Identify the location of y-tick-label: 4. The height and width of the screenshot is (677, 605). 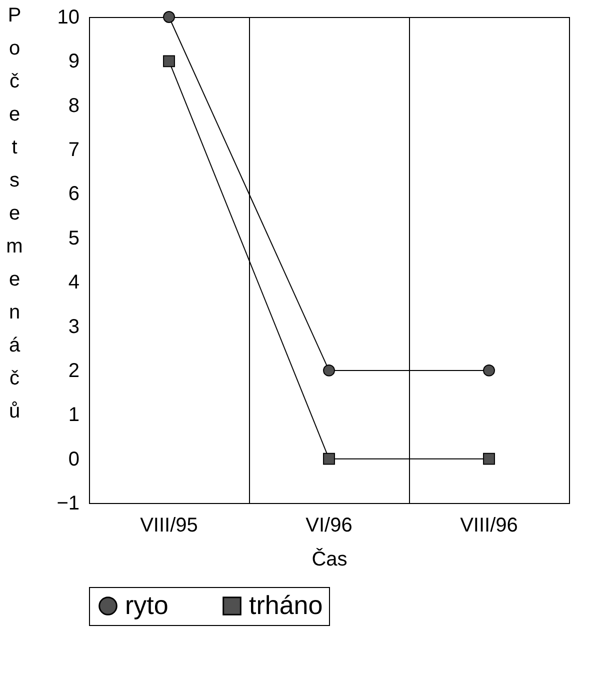
(74, 283).